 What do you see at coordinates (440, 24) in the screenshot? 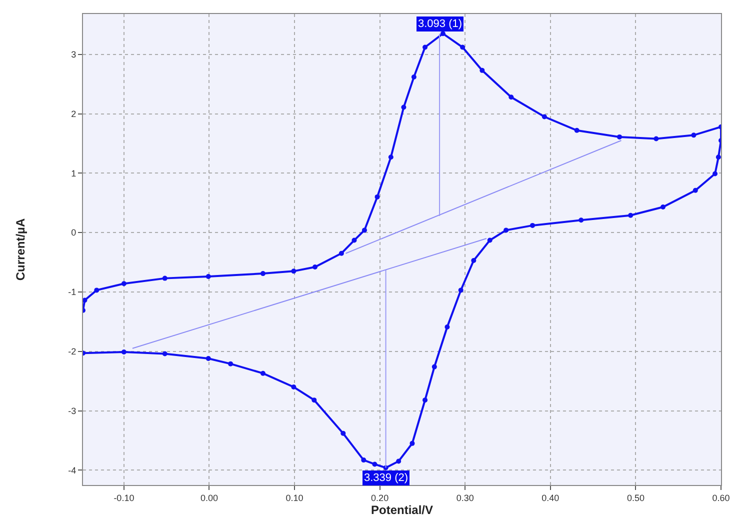
I see `annotation: 3.093 (1)` at bounding box center [440, 24].